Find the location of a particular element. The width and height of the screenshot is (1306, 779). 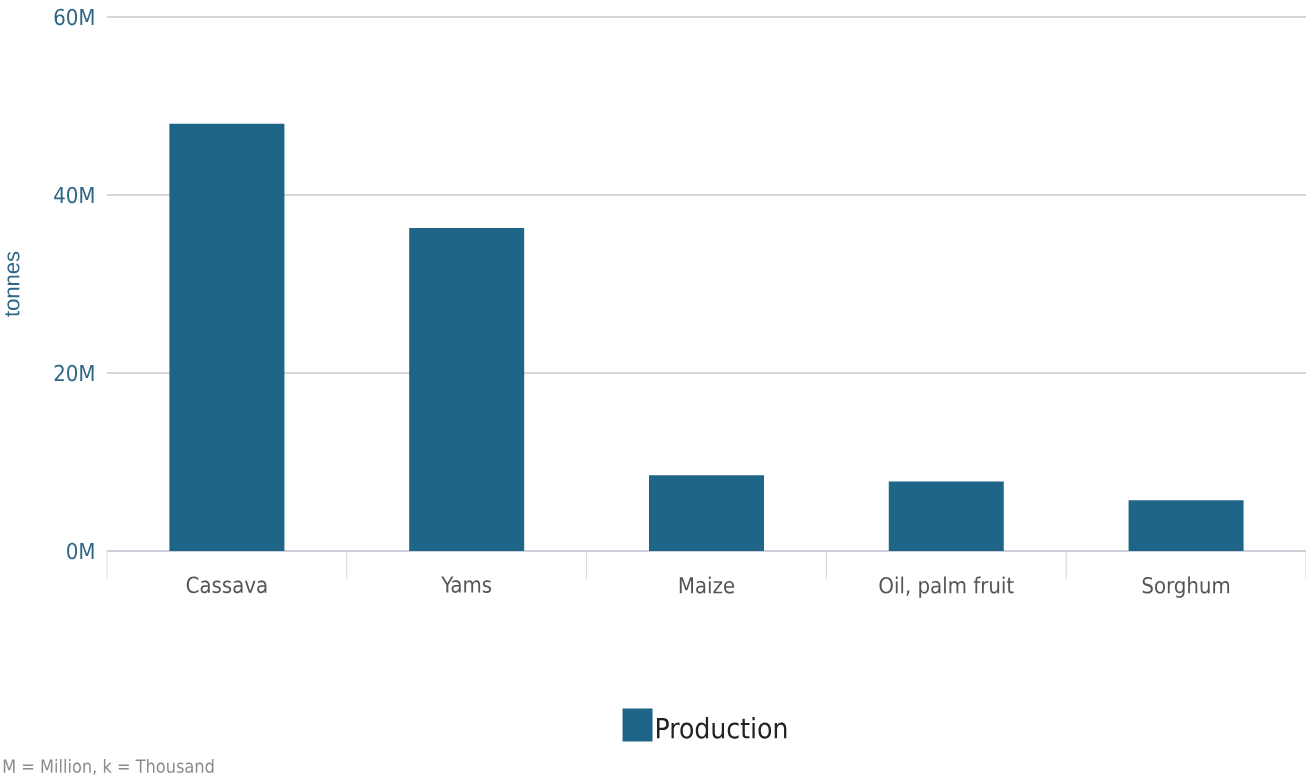

y-tick-label: 40M is located at coordinates (74, 195).